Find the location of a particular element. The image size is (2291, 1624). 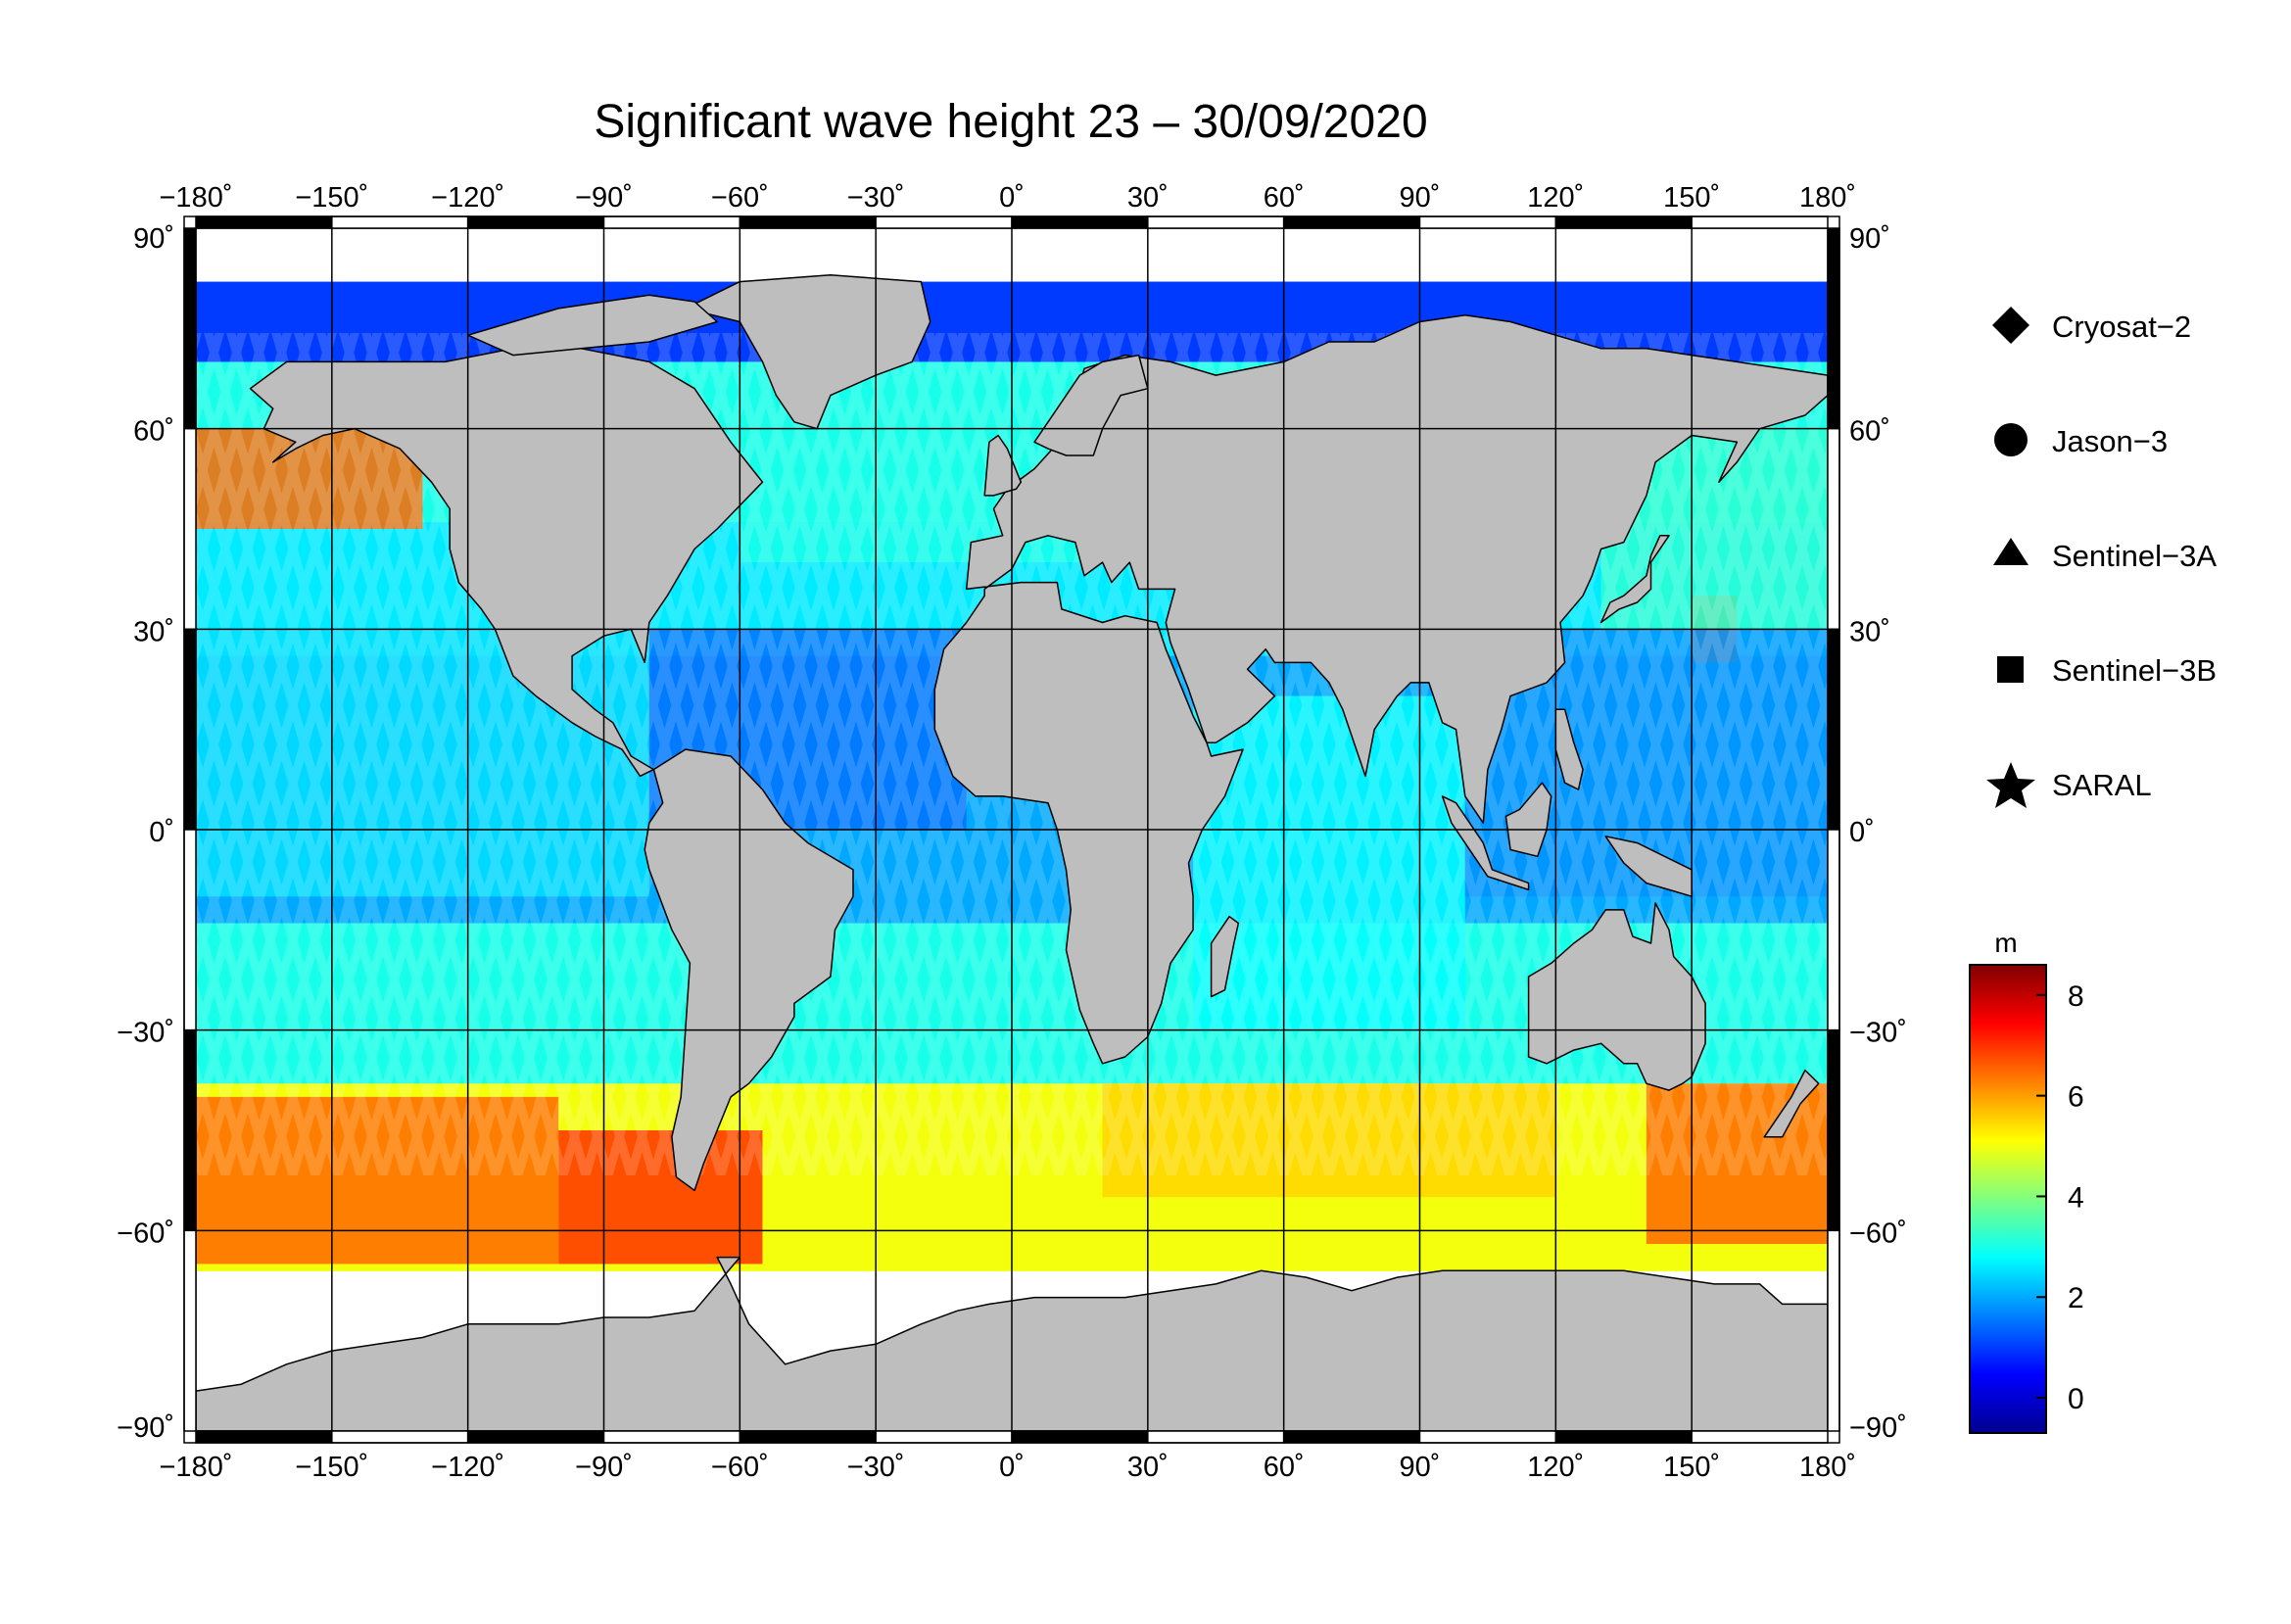

latitude-labels-left: 90˚ 60˚ 30˚ 0˚ −30˚ −60˚ −90˚ is located at coordinates (145, 833).